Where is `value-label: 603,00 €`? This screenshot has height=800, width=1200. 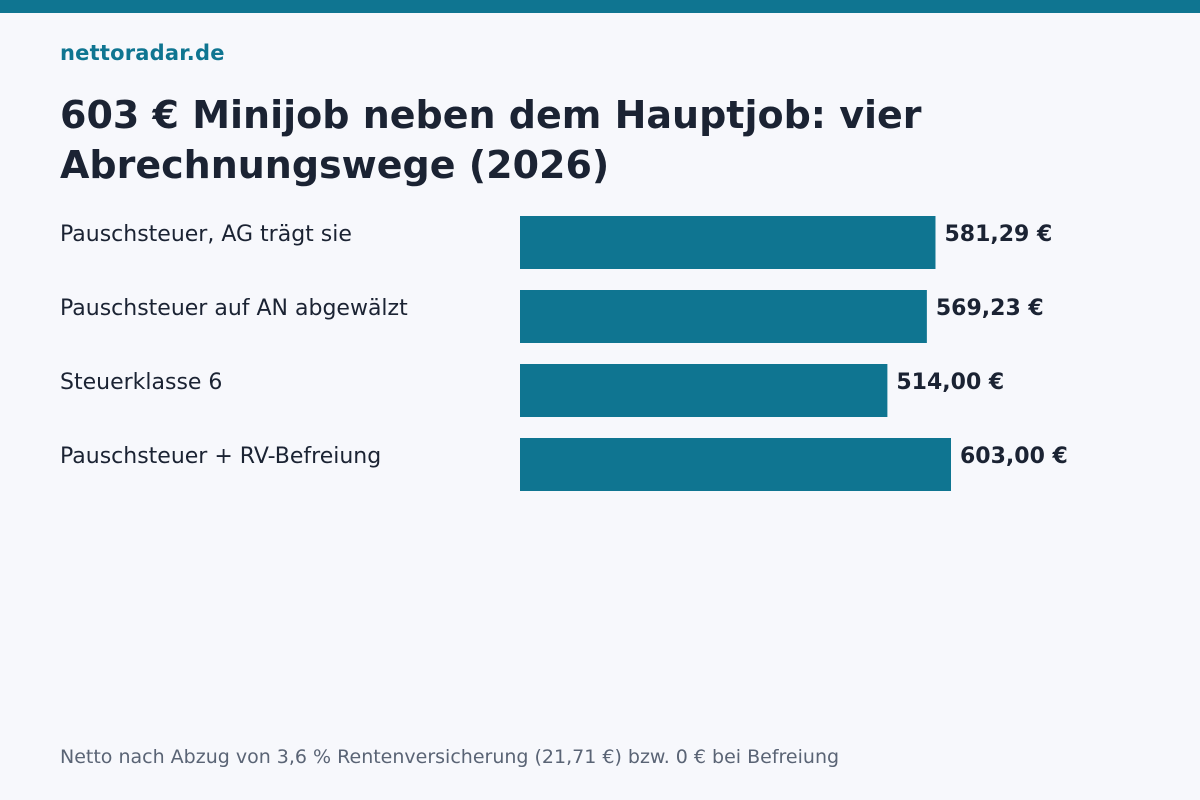 value-label: 603,00 € is located at coordinates (1014, 456).